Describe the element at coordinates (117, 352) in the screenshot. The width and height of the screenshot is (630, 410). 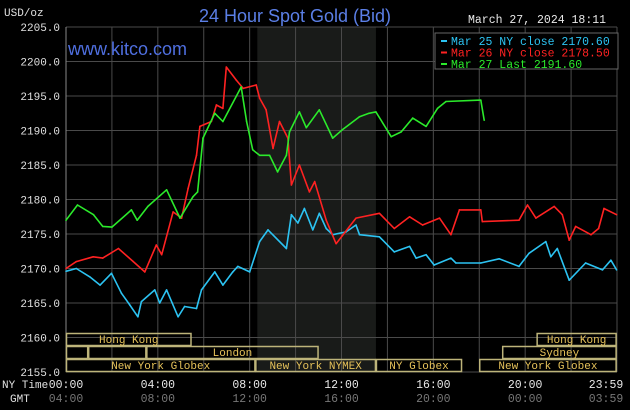
I see `session-blank` at that location.